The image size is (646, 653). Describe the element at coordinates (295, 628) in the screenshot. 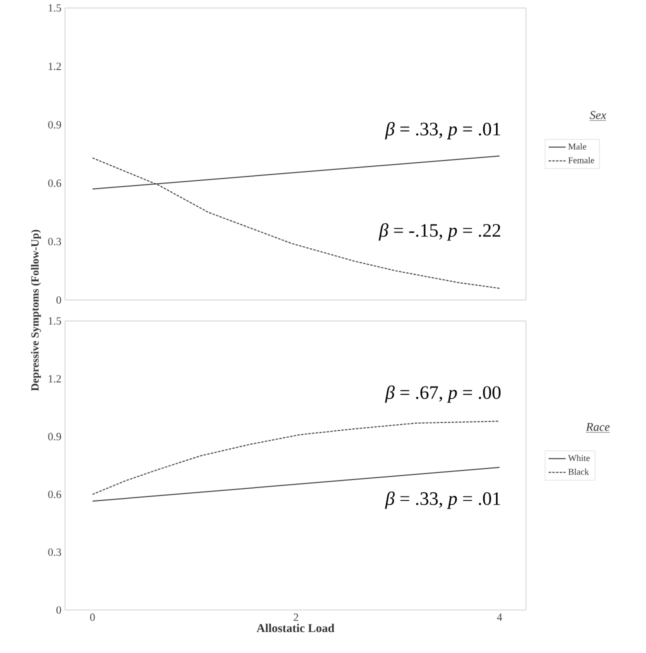

I see `x-axis-title: Allostatic Load` at that location.